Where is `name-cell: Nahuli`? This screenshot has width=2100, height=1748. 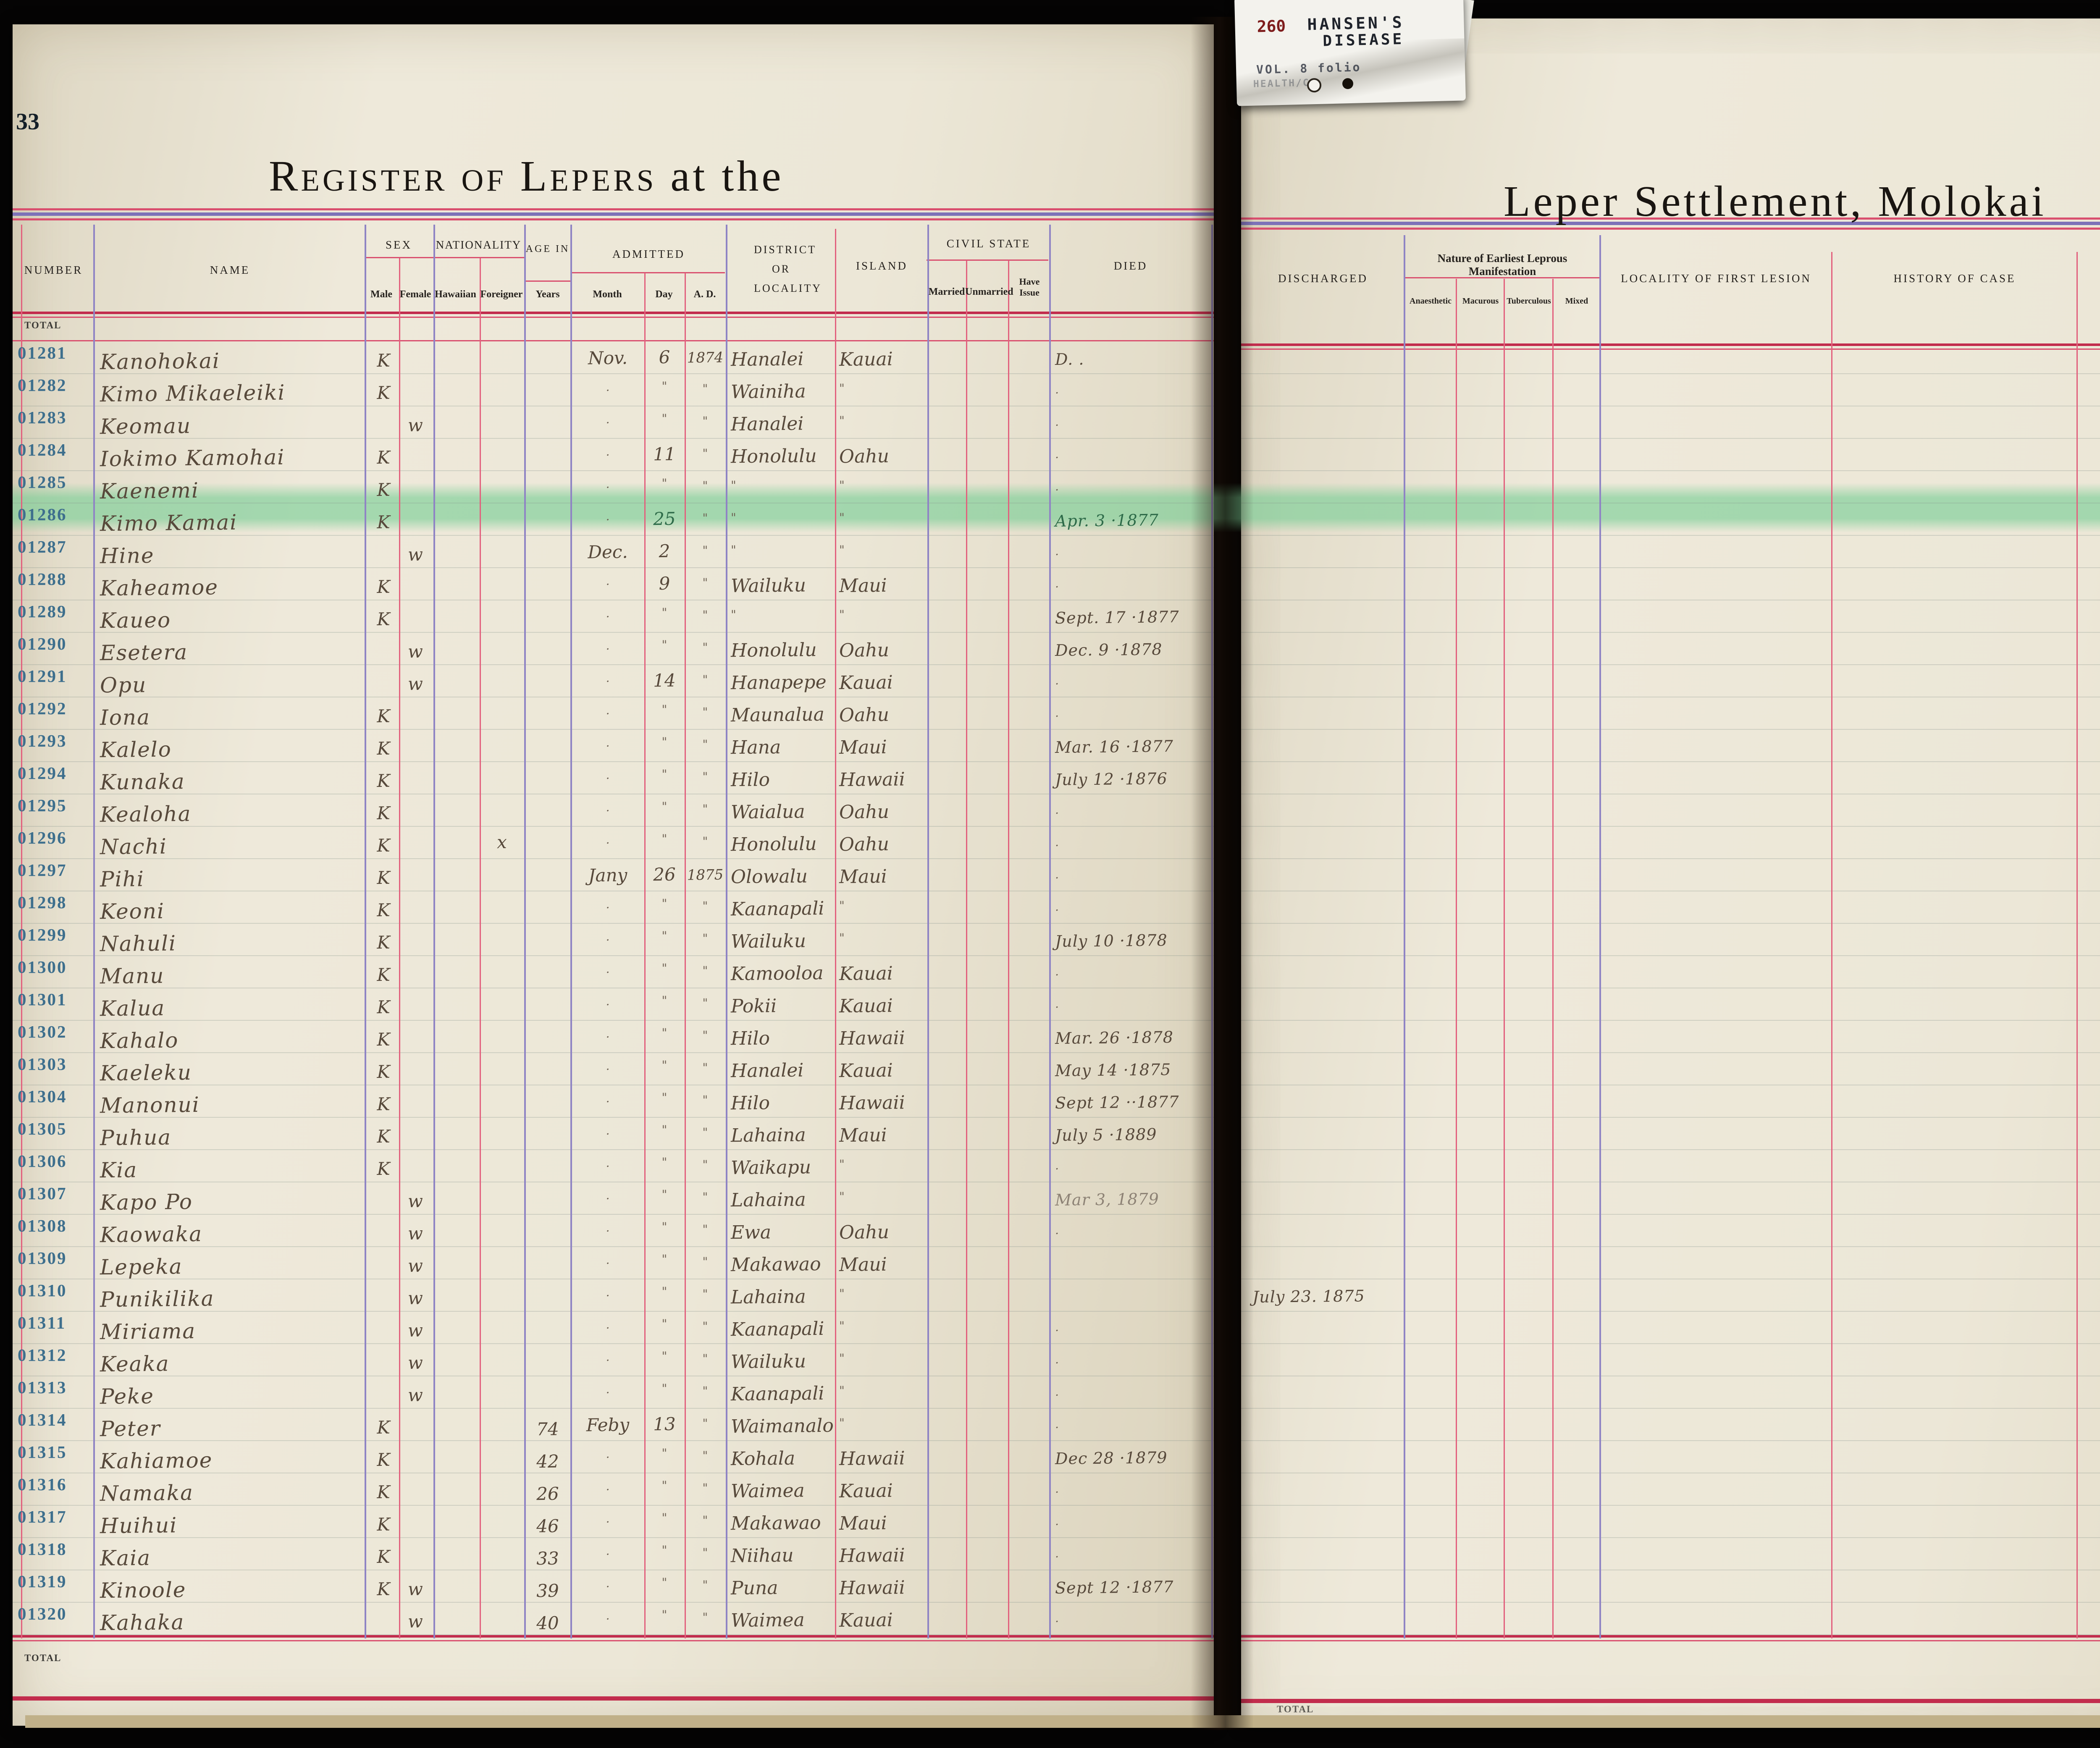
name-cell: Nahuli is located at coordinates (138, 944).